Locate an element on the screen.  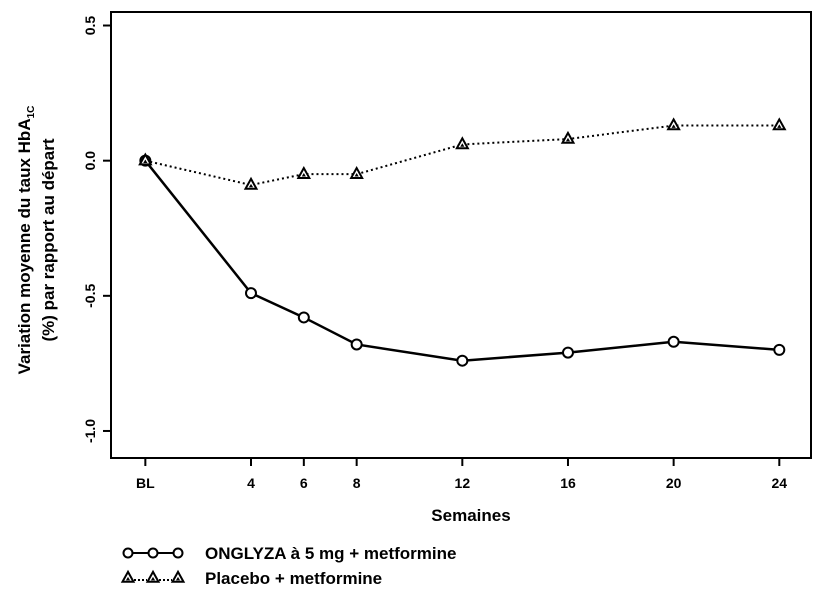
y-tick-label: 0.0 is located at coordinates (90, 161).